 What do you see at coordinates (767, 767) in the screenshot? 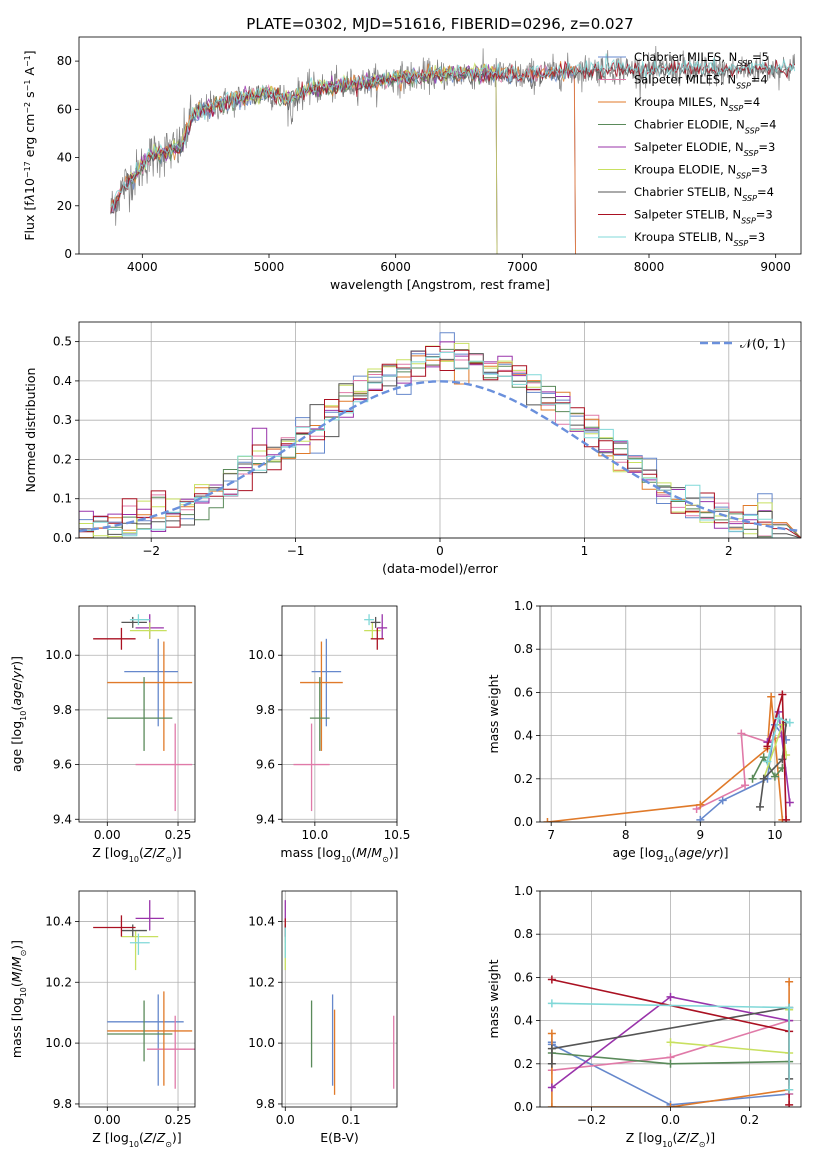
I see `mass-weight-series-line` at bounding box center [767, 767].